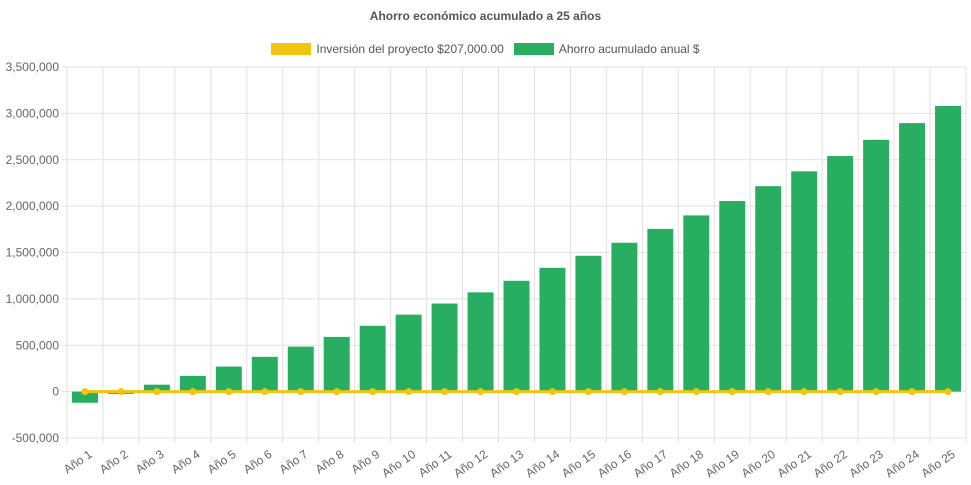 The height and width of the screenshot is (485, 971). What do you see at coordinates (33, 67) in the screenshot?
I see `y-tick-label: 3,500,000` at bounding box center [33, 67].